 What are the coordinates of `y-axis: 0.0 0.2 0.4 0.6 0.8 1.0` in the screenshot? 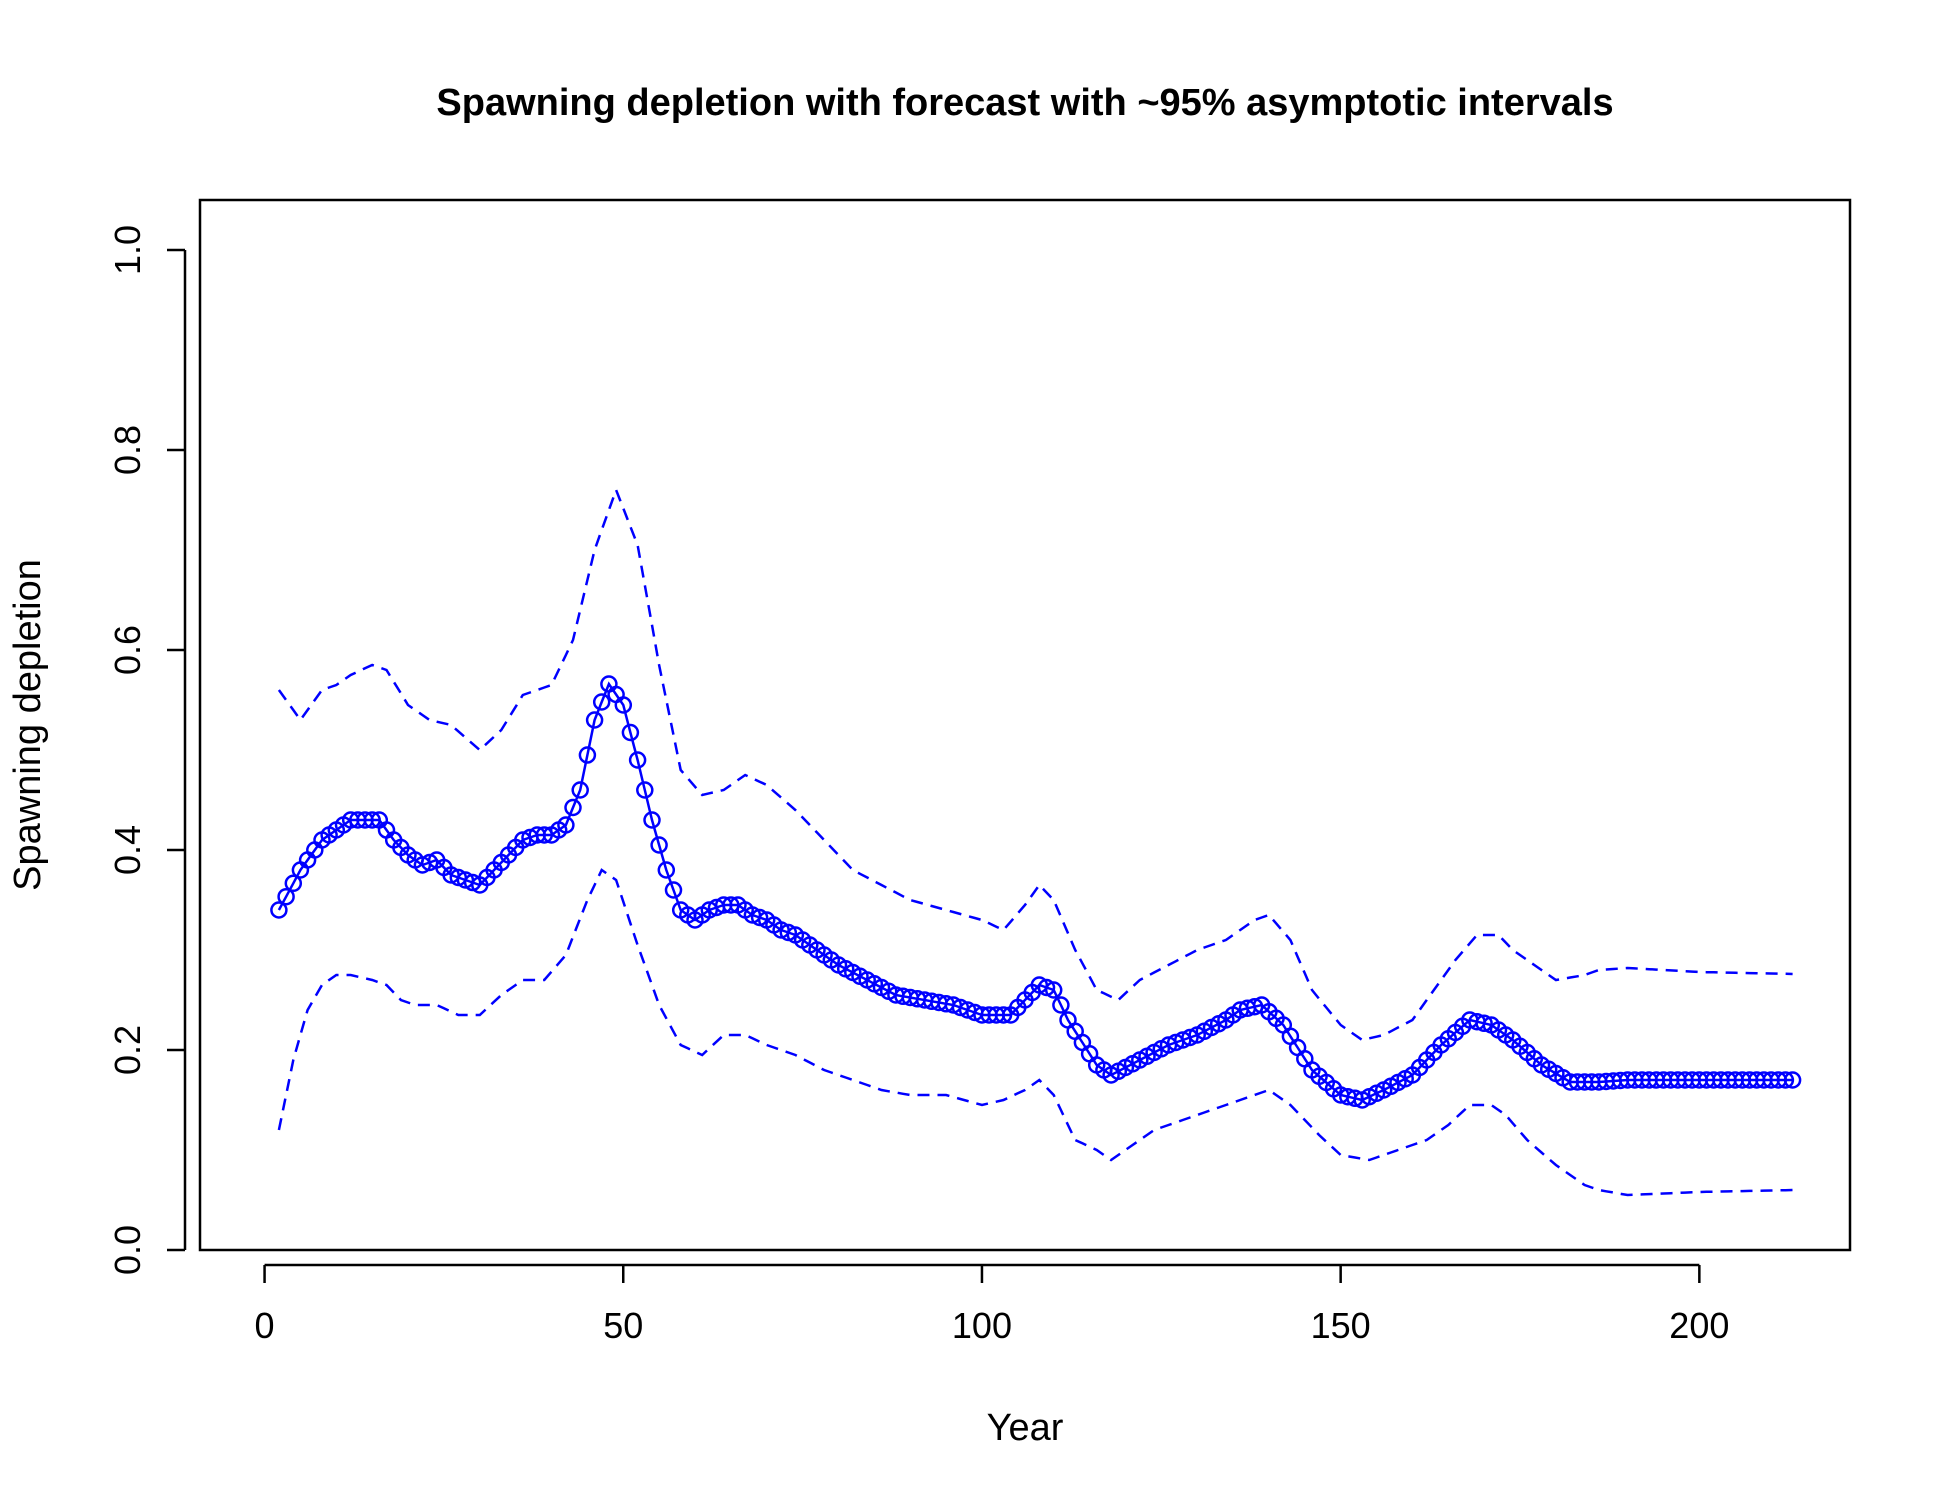 It's located at (147, 750).